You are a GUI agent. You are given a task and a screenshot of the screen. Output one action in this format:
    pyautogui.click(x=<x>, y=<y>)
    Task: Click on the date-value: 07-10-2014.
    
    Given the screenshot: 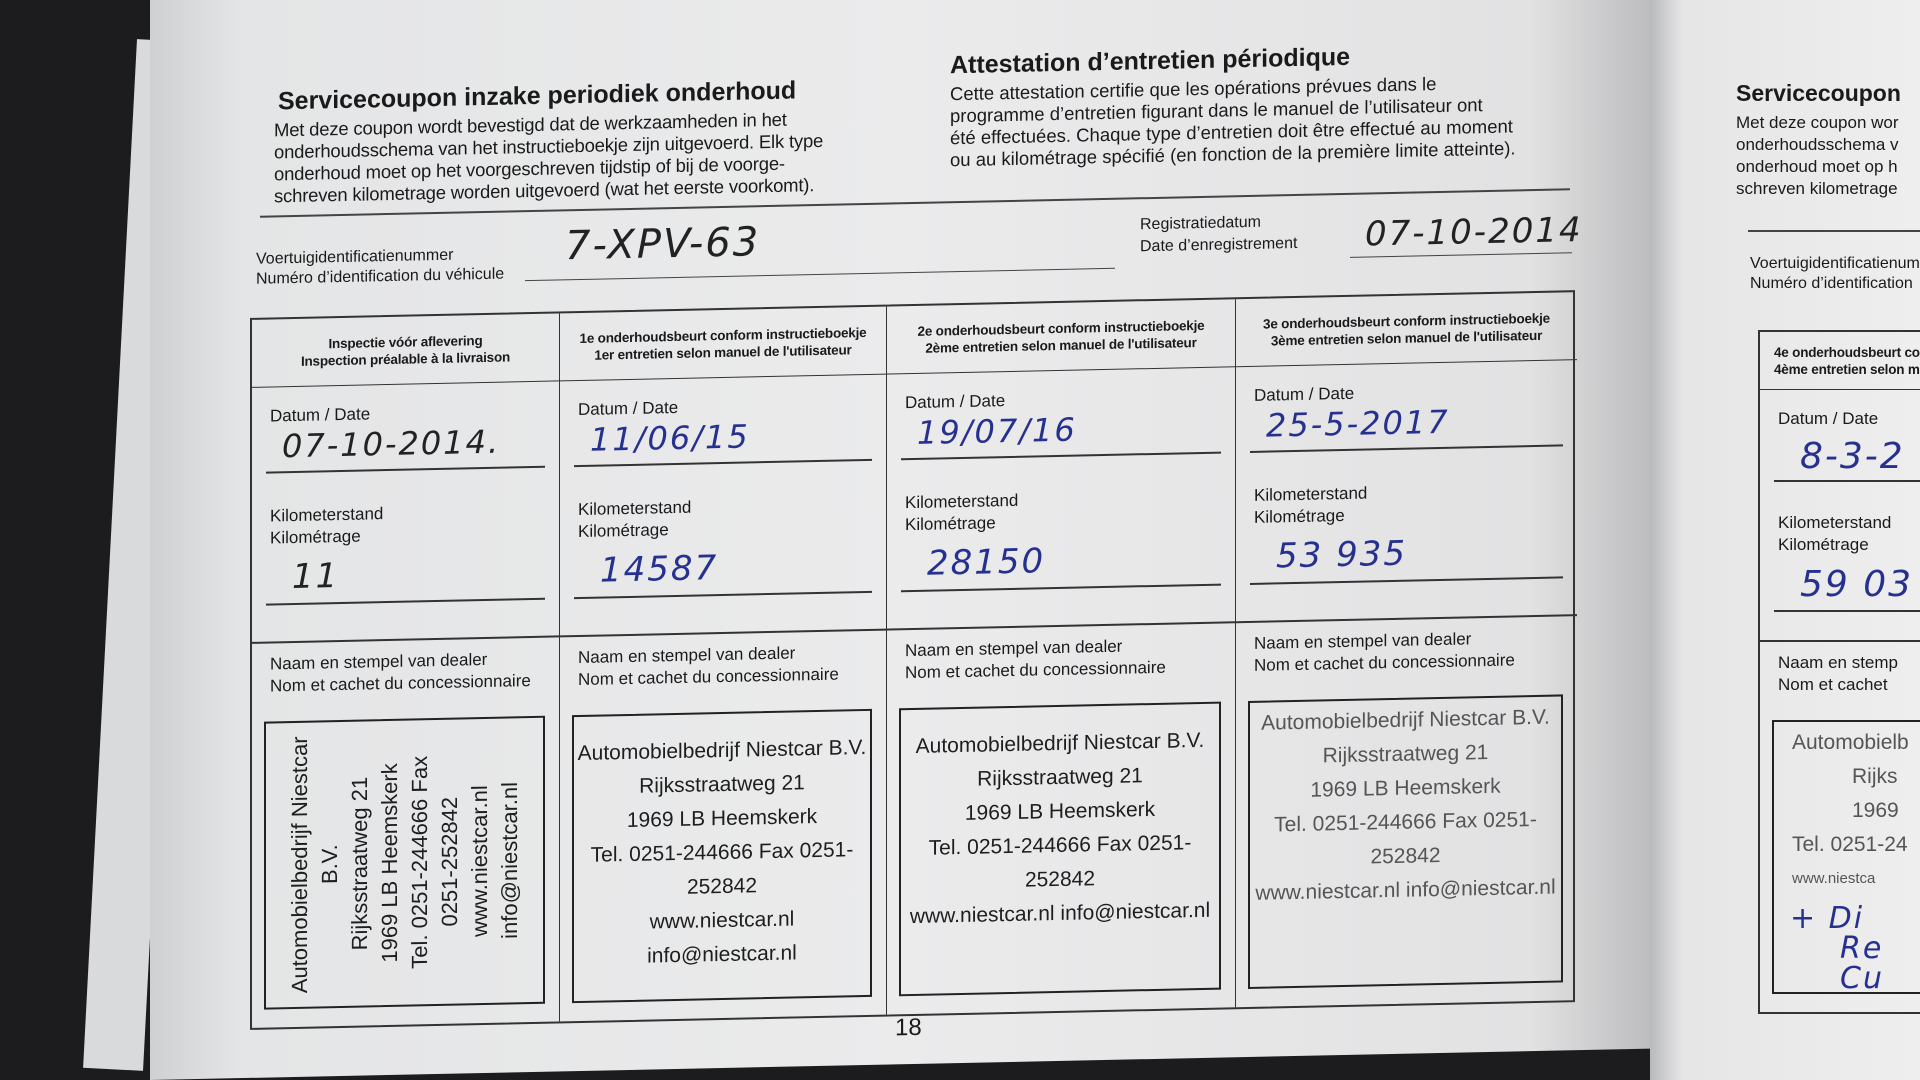 What is the action you would take?
    pyautogui.click(x=391, y=444)
    